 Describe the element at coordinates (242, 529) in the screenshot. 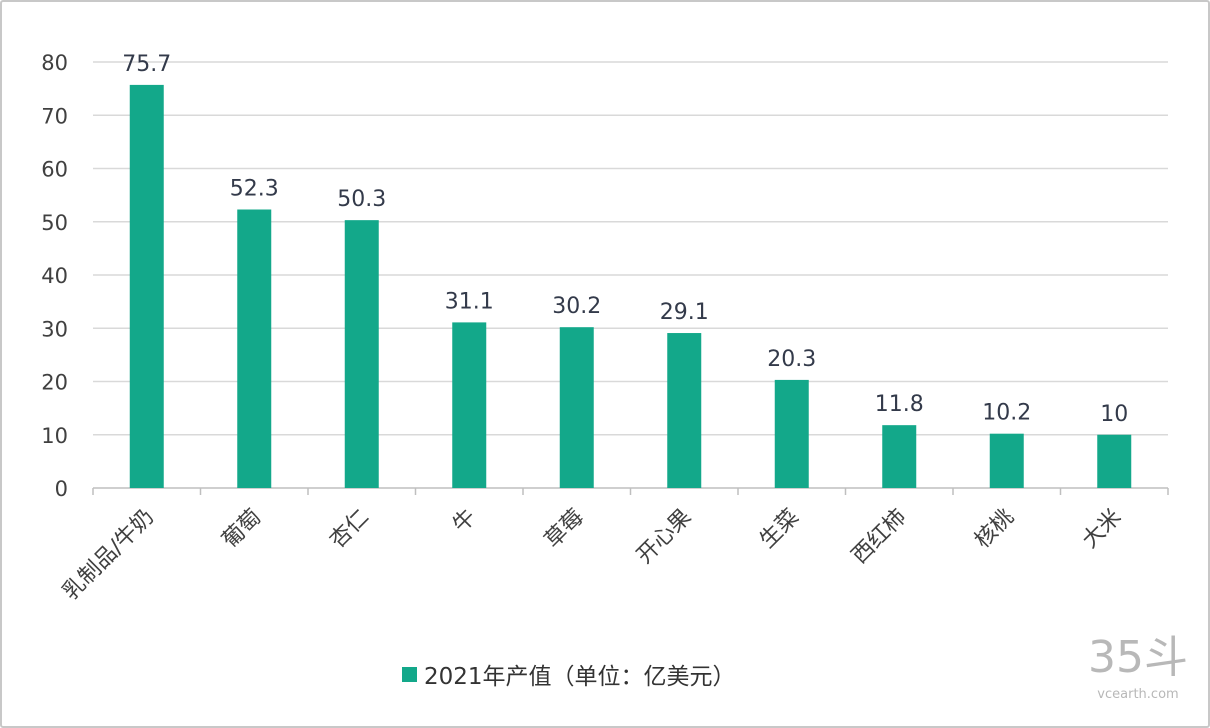

I see `x-category-label: 葡萄` at that location.